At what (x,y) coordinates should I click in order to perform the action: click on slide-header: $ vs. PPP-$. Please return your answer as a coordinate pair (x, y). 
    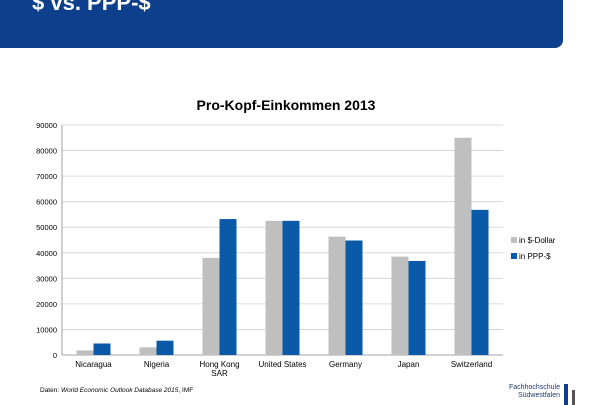
    Looking at the image, I should click on (281, 24).